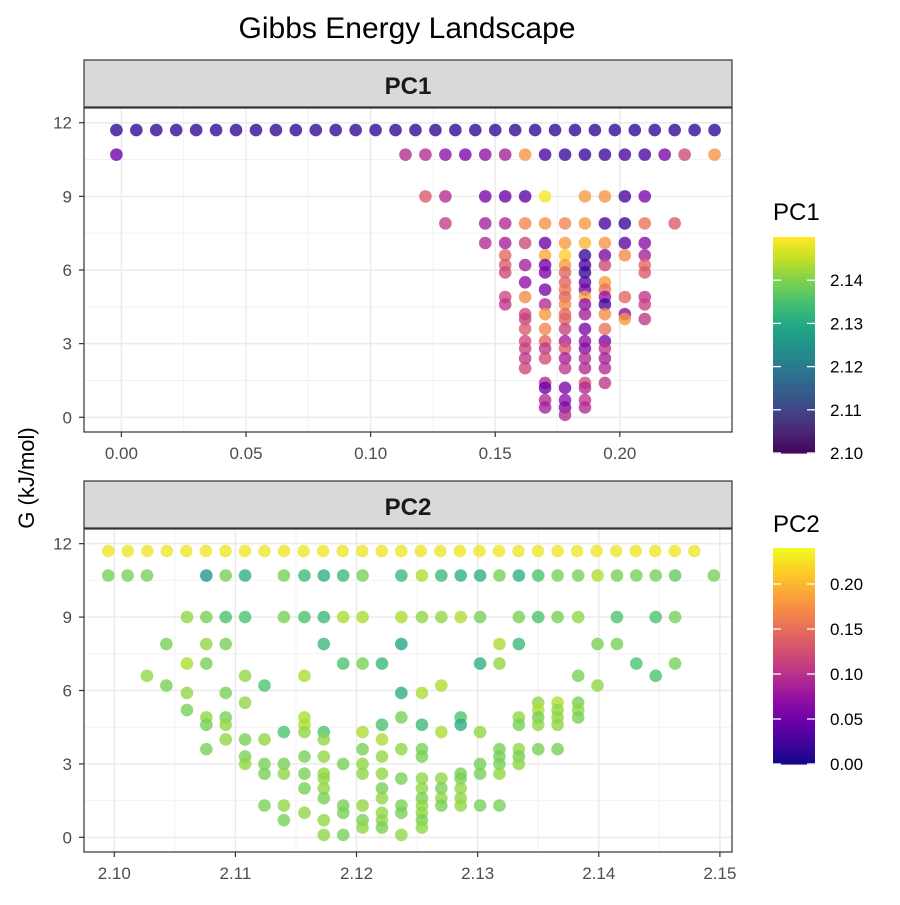  I want to click on y-tick-label: 3, so click(67, 344).